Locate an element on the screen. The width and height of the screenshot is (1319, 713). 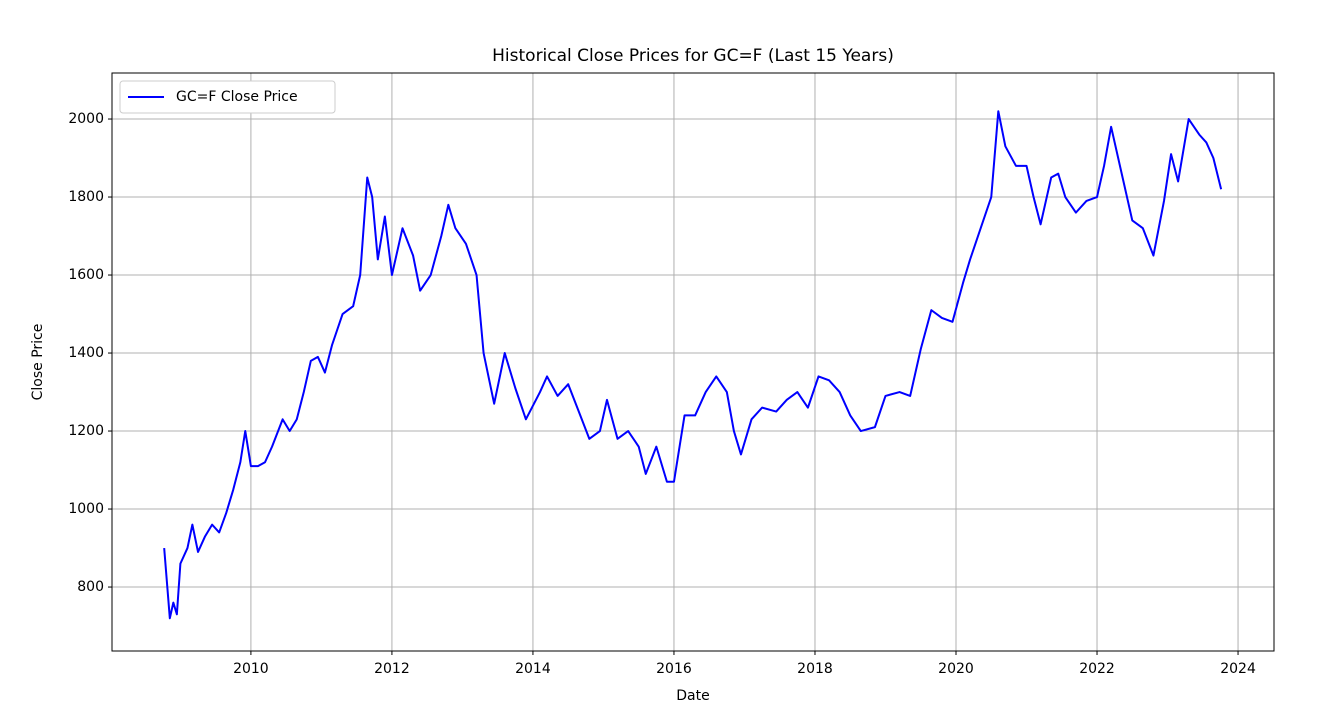
x-tick-label: 2018 is located at coordinates (815, 669).